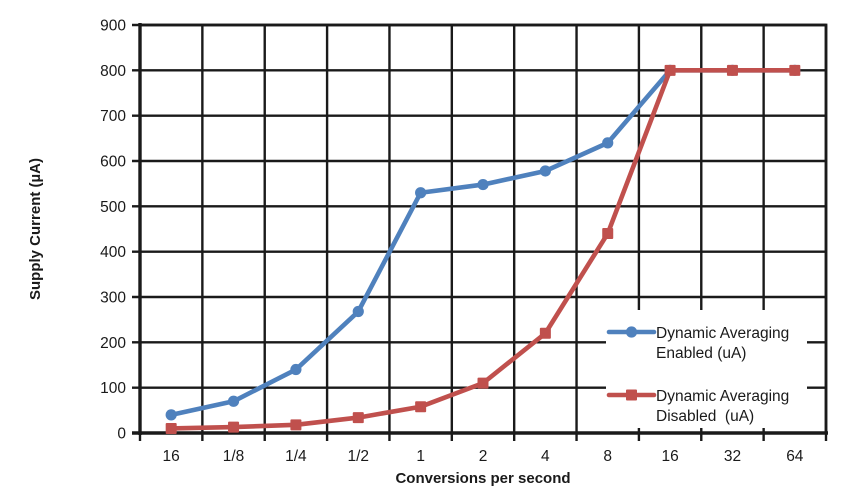 This screenshot has height=495, width=855. Describe the element at coordinates (482, 478) in the screenshot. I see `x-axis-title: Conversions per second` at that location.